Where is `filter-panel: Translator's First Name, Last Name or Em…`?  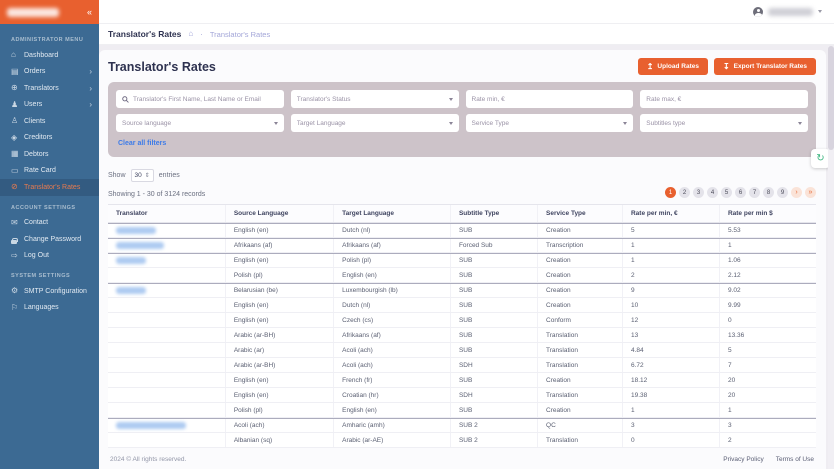 filter-panel: Translator's First Name, Last Name or Em… is located at coordinates (462, 119).